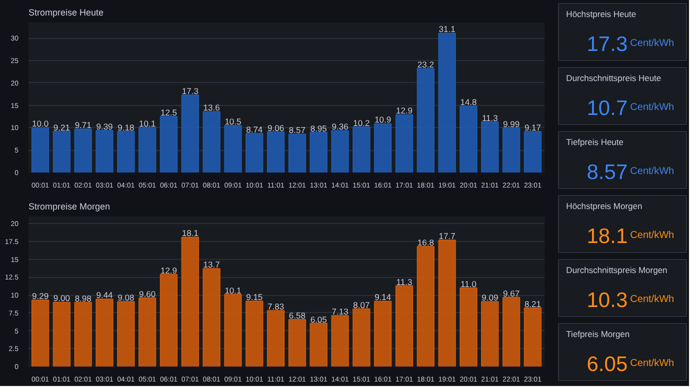 The width and height of the screenshot is (690, 387). Describe the element at coordinates (607, 300) in the screenshot. I see `text: 10.3` at that location.